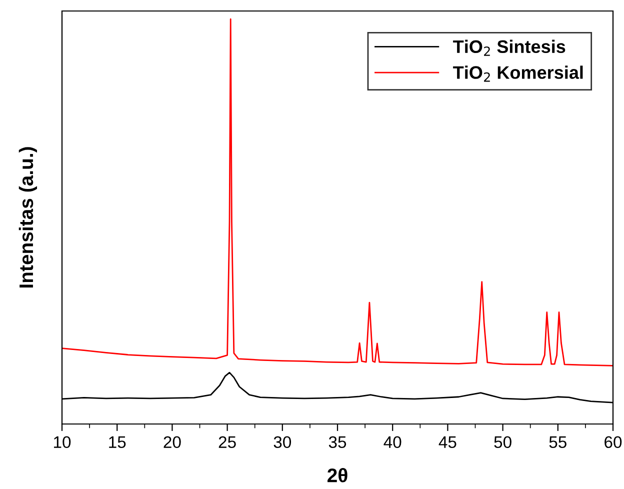  Describe the element at coordinates (227, 442) in the screenshot. I see `x-tick-label: 25` at that location.